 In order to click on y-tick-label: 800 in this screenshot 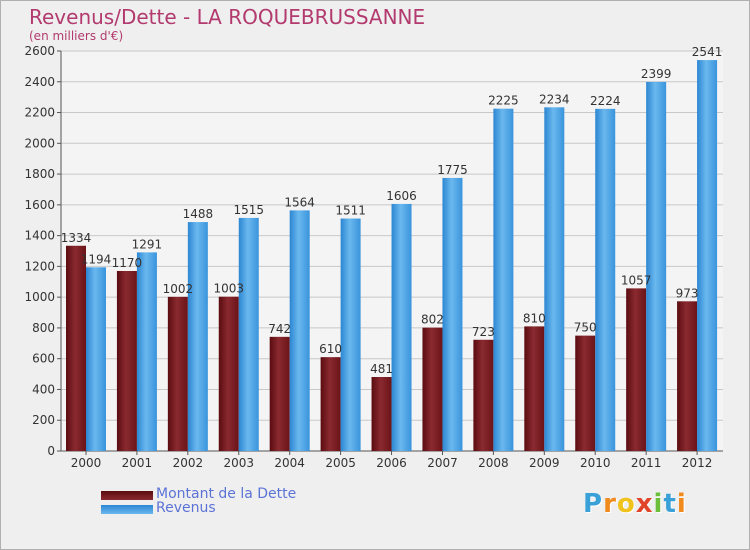, I will do `click(43, 328)`.